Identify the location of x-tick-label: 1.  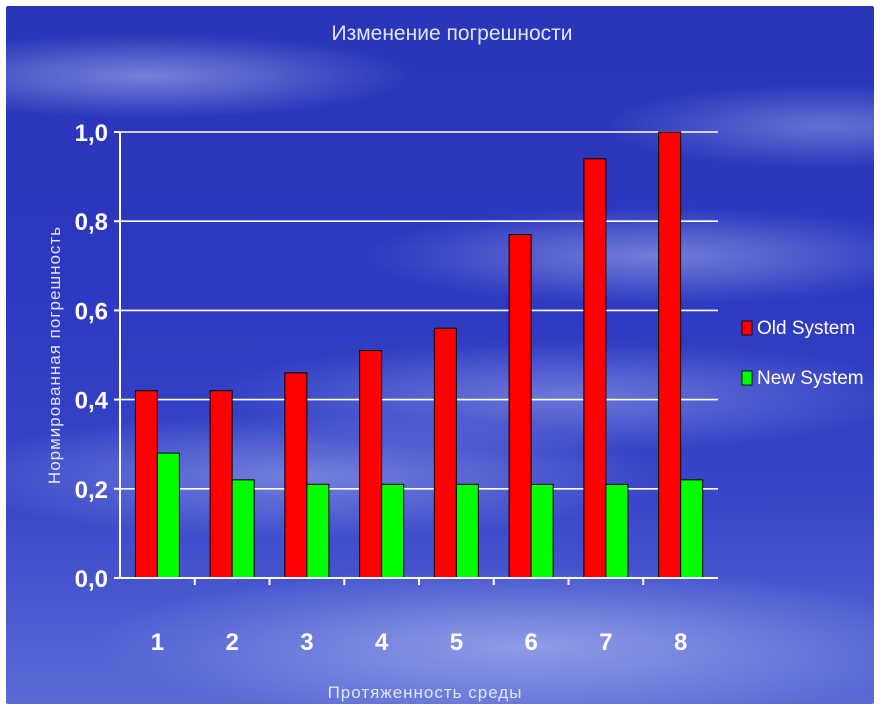
(157, 642).